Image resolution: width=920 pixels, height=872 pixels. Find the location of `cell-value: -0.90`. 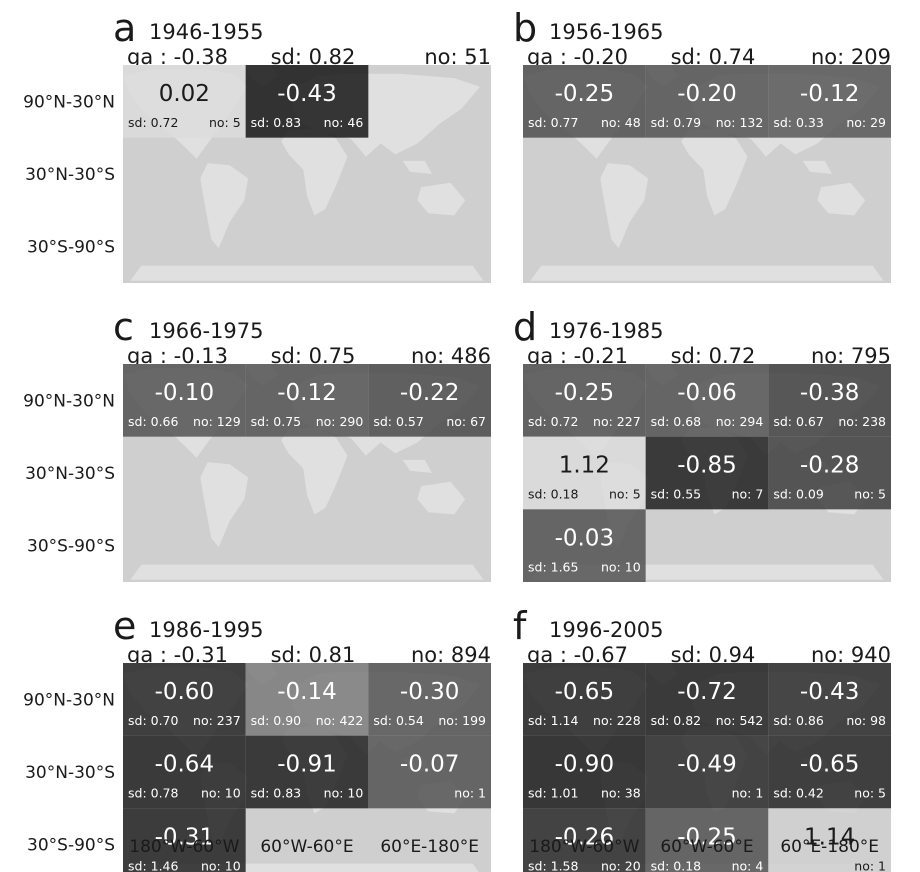

cell-value: -0.90 is located at coordinates (585, 765).